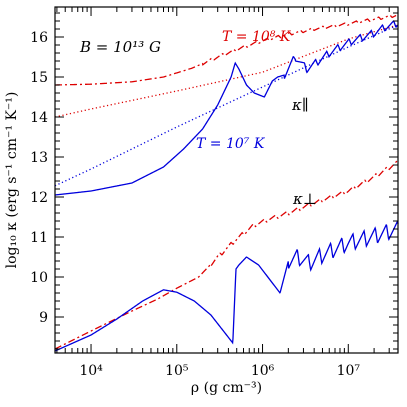 This screenshot has width=407, height=407. Describe the element at coordinates (300, 105) in the screenshot. I see `kappa-parallel-label: κ∥` at that location.